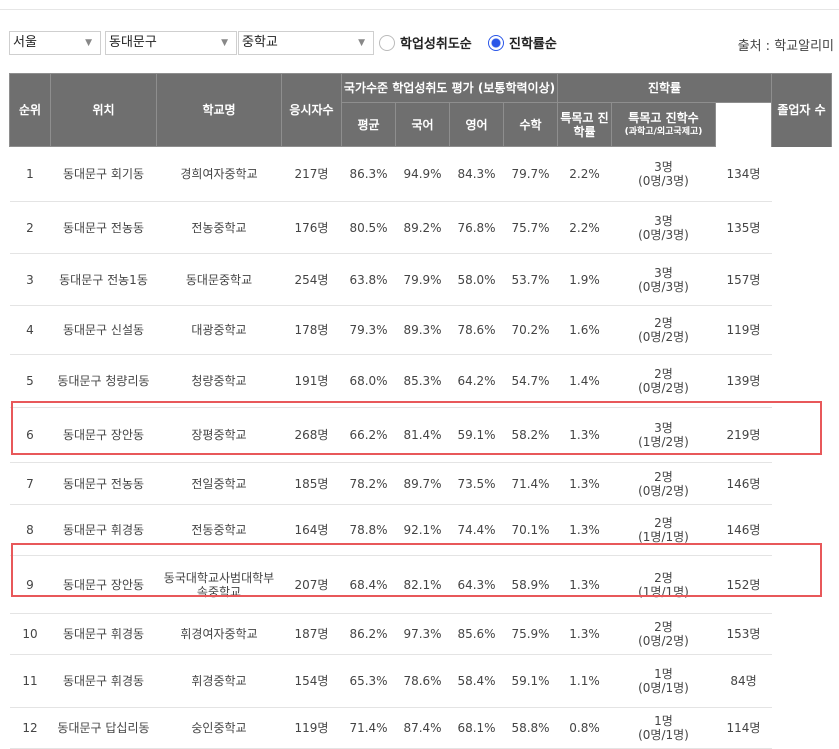 The height and width of the screenshot is (749, 839). Describe the element at coordinates (260, 42) in the screenshot. I see `school-level-select-value: 중학교` at that location.